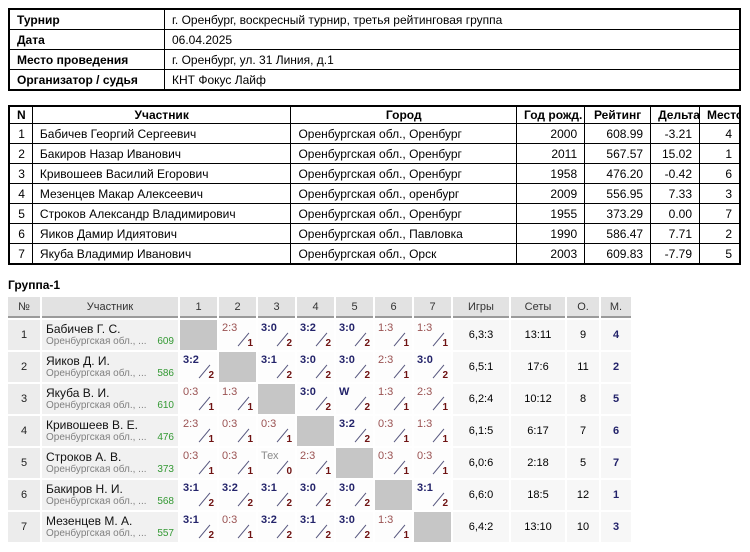  Describe the element at coordinates (618, 114) in the screenshot. I see `participants-column-header: Рейтинг` at that location.